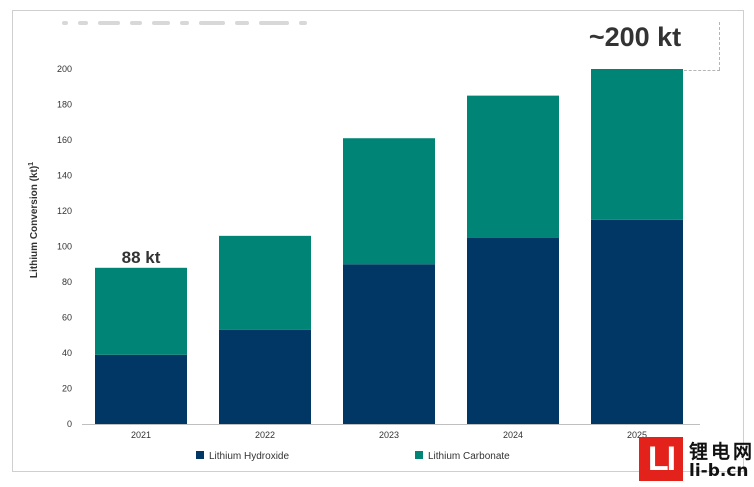 The width and height of the screenshot is (754, 487). Describe the element at coordinates (353, 456) in the screenshot. I see `legend: Lithium Hydroxide Lithium Carbonate` at that location.